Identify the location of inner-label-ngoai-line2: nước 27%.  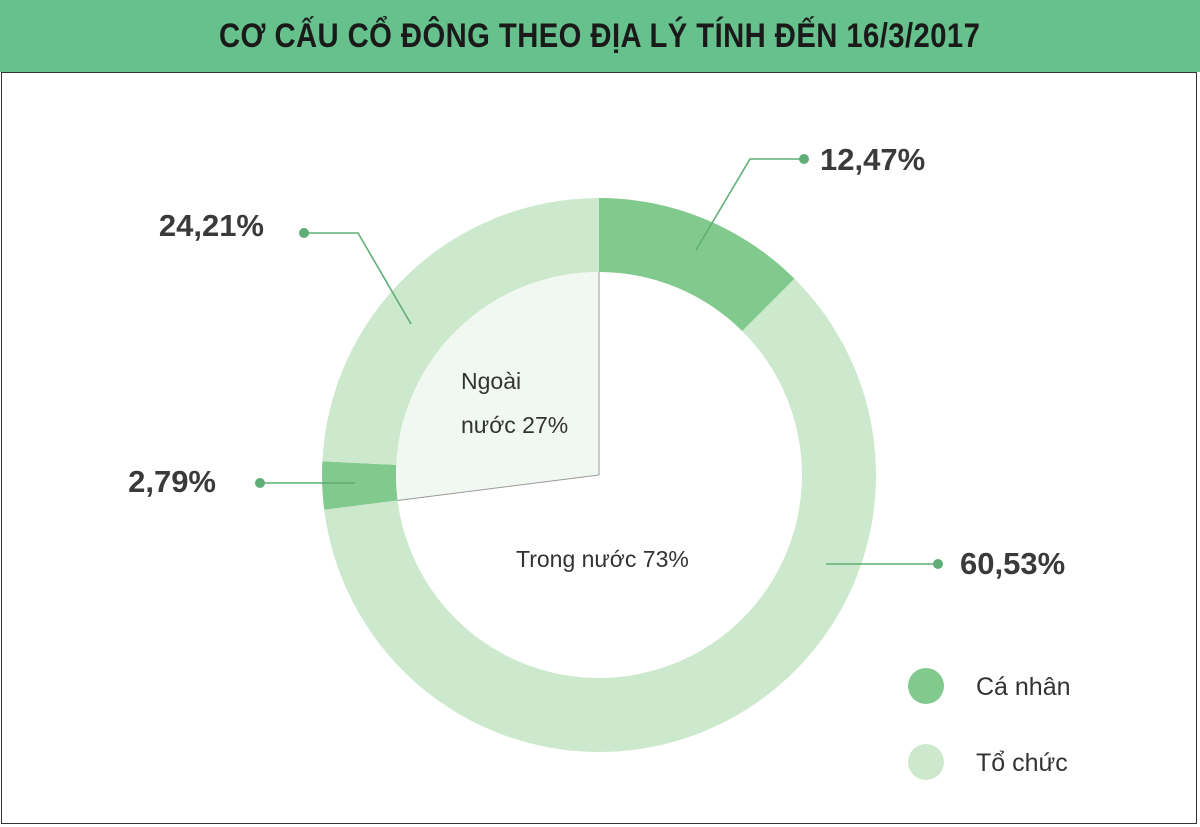
(514, 425).